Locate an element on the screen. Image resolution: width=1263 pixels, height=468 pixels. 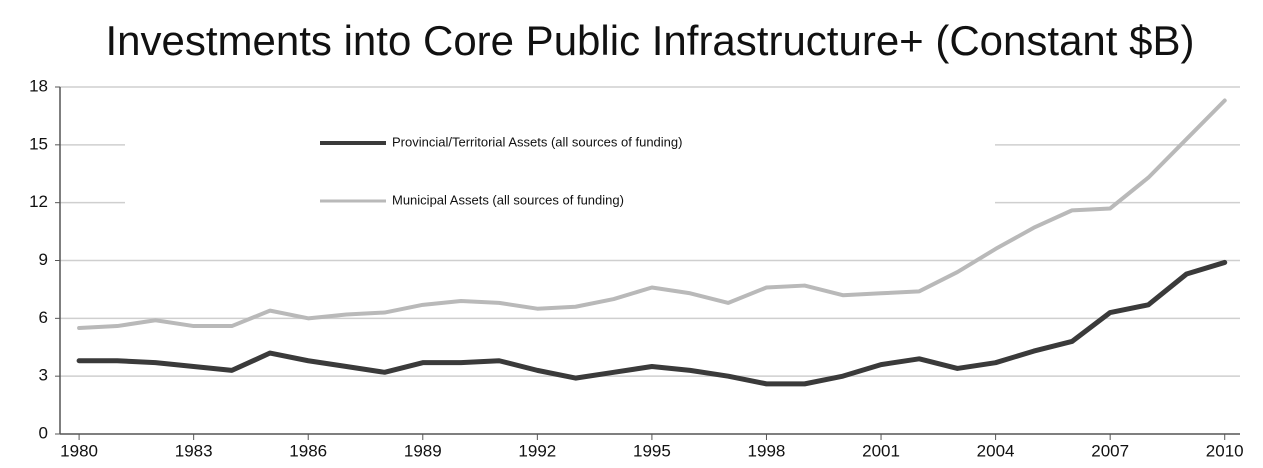
y-tick-label: 6 is located at coordinates (43, 317).